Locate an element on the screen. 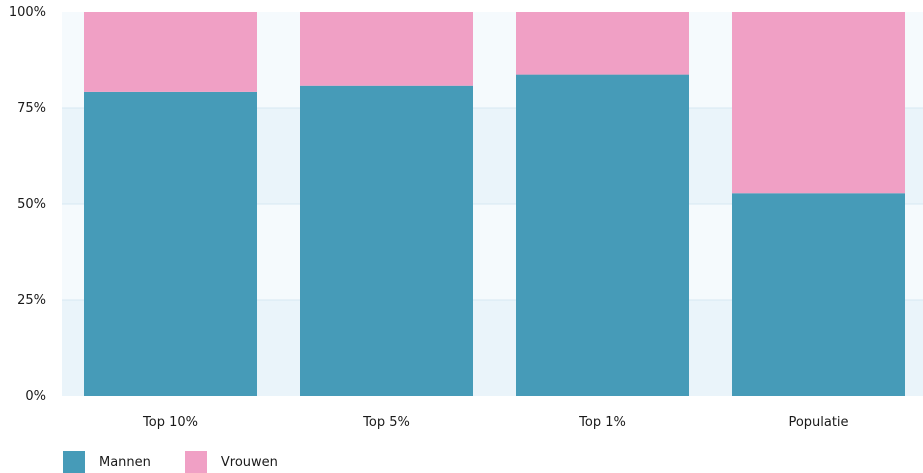  y-tick-label: 75% is located at coordinates (31, 108).